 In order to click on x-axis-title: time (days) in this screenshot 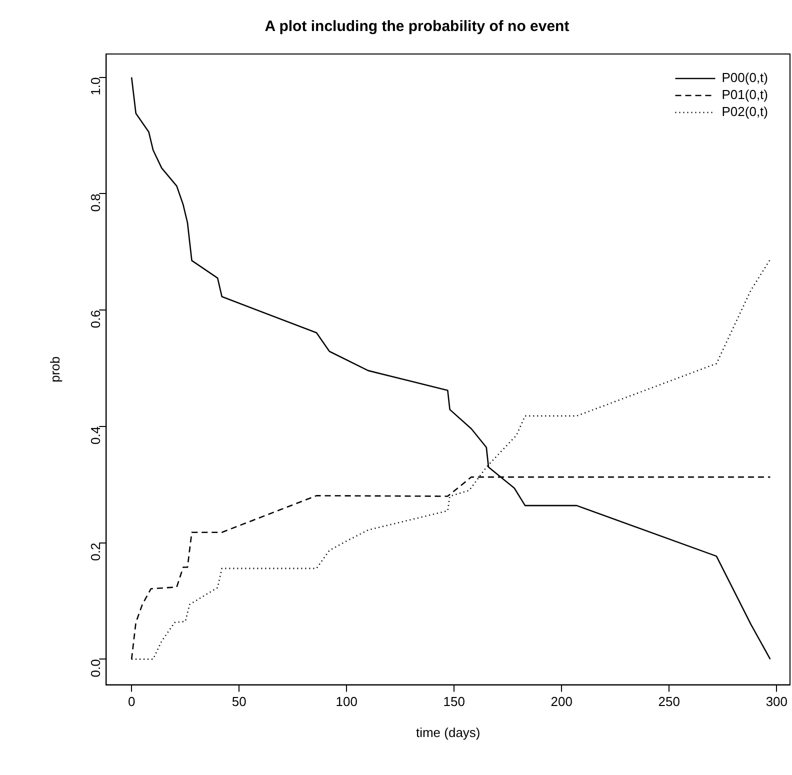, I will do `click(448, 732)`.